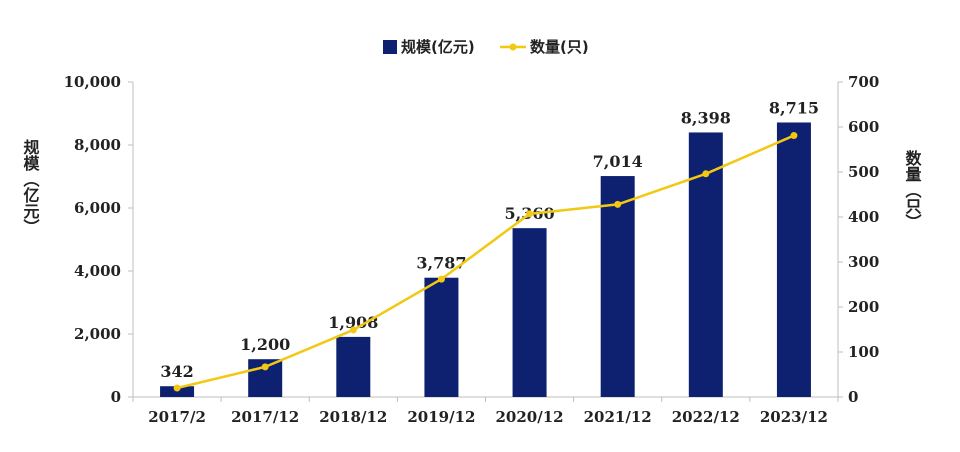 The height and width of the screenshot is (452, 960). What do you see at coordinates (513, 47) in the screenshot?
I see `legend-swatch-marker` at bounding box center [513, 47].